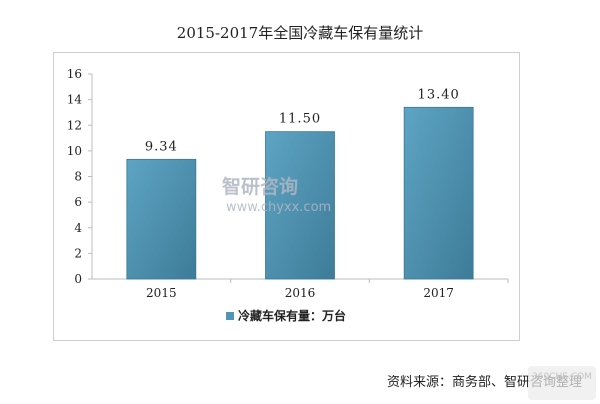 The height and width of the screenshot is (404, 600). What do you see at coordinates (74, 74) in the screenshot?
I see `y-tick-label: 16` at bounding box center [74, 74].